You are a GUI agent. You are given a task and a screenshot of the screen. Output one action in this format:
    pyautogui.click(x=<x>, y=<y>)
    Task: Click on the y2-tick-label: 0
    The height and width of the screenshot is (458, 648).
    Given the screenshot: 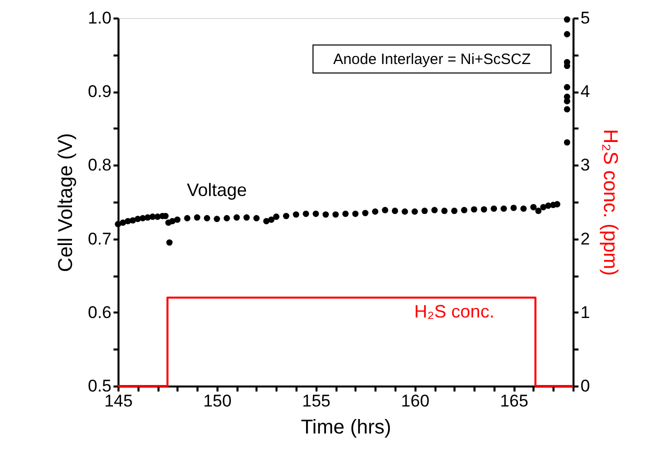 What is the action you would take?
    pyautogui.click(x=585, y=386)
    